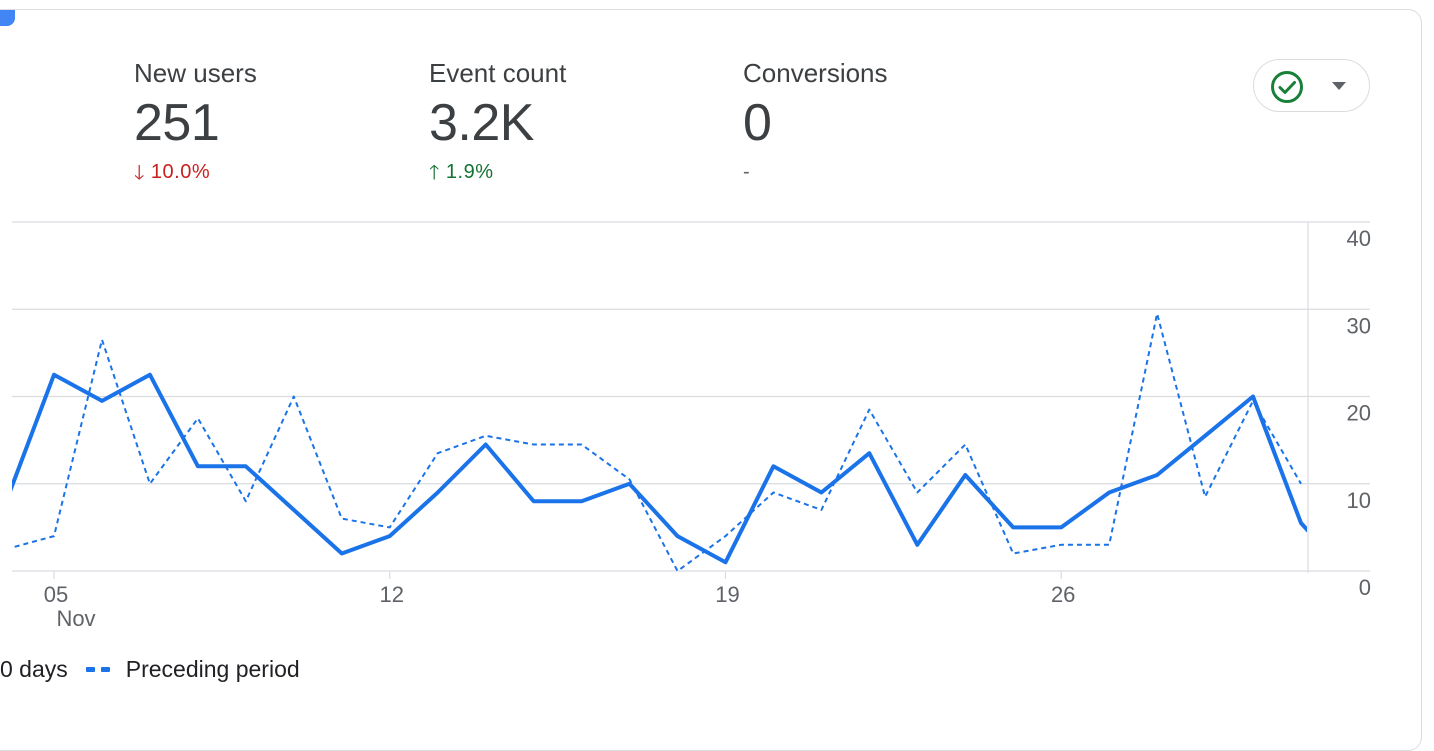  What do you see at coordinates (177, 123) in the screenshot?
I see `metric-value: 251` at bounding box center [177, 123].